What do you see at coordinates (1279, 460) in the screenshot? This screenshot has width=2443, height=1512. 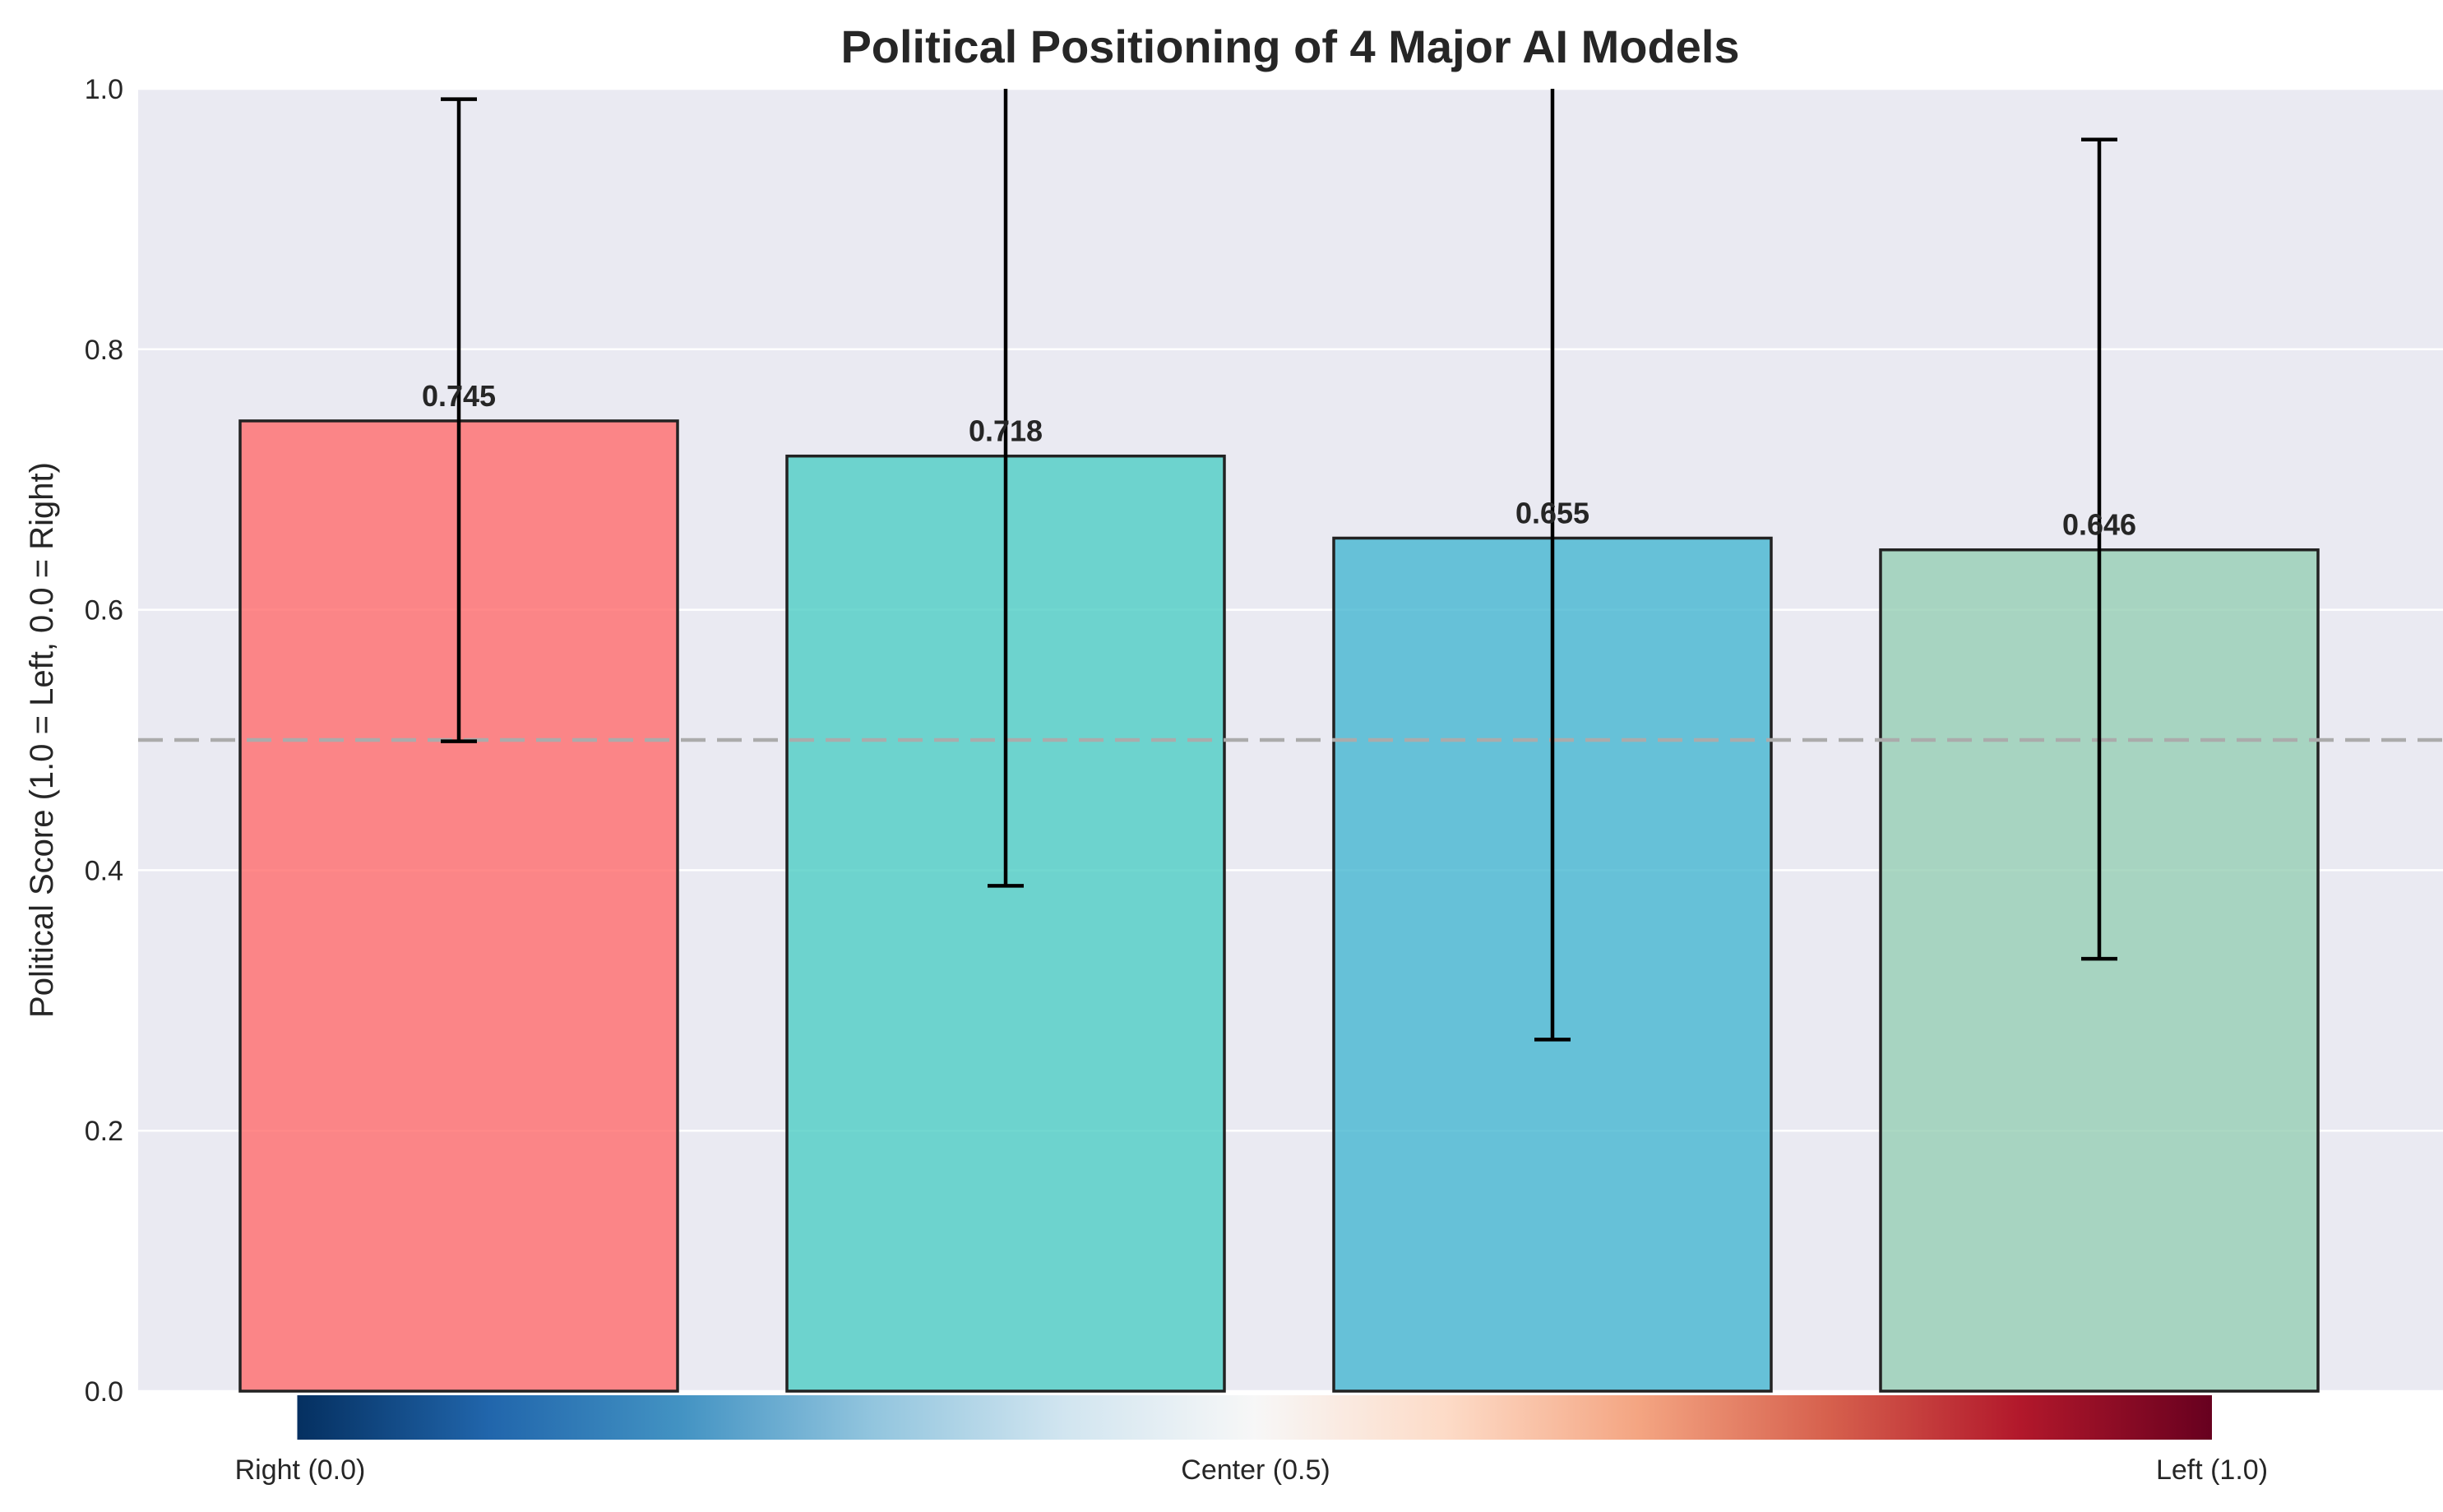 I see `value-labels: 0.745 0.718 0.655 0.646` at bounding box center [1279, 460].